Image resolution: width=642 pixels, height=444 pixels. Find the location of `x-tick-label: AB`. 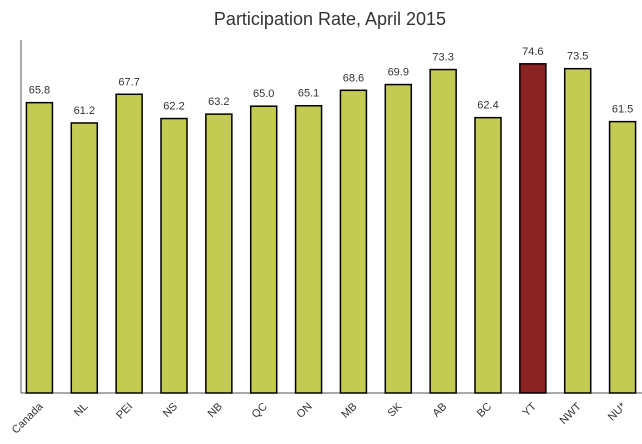

x-tick-label: AB is located at coordinates (439, 410).